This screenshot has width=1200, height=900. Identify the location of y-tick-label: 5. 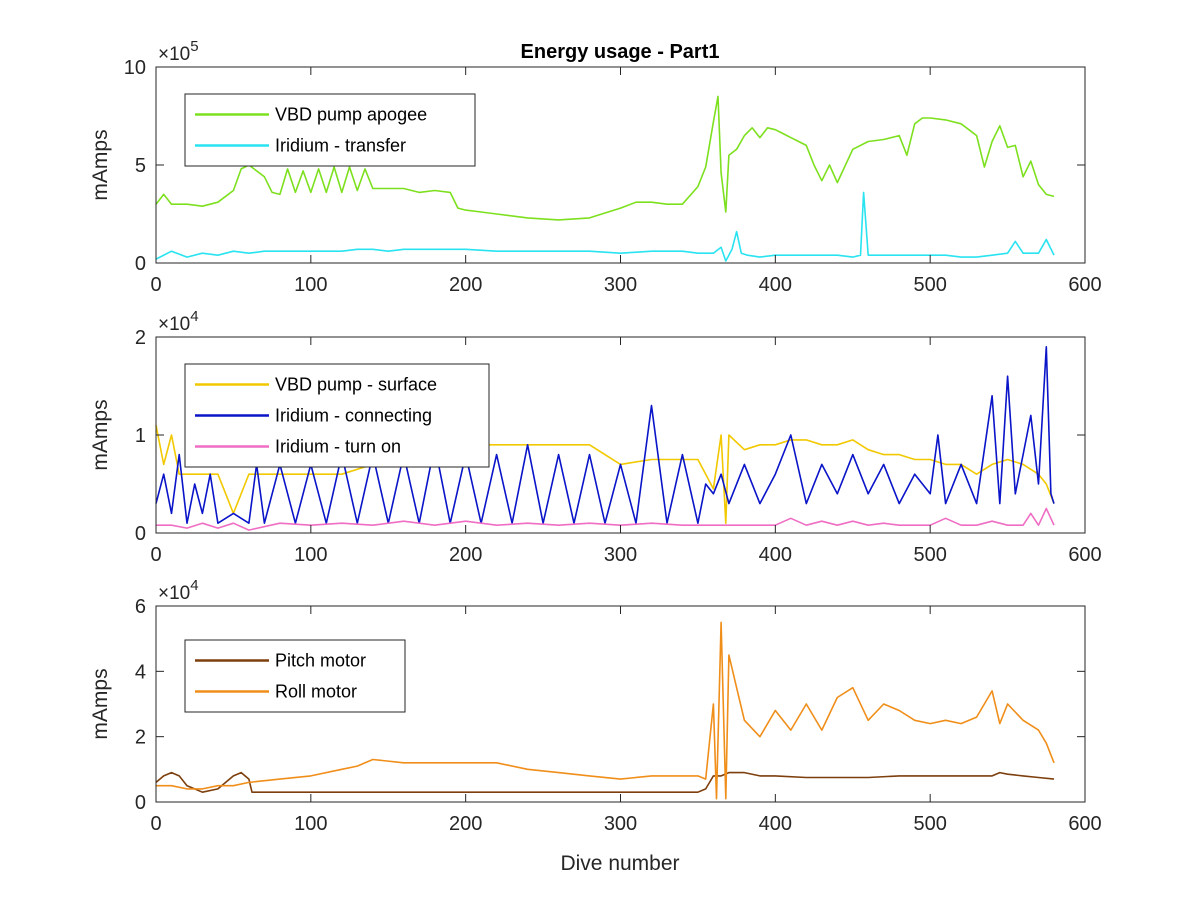
(140, 166).